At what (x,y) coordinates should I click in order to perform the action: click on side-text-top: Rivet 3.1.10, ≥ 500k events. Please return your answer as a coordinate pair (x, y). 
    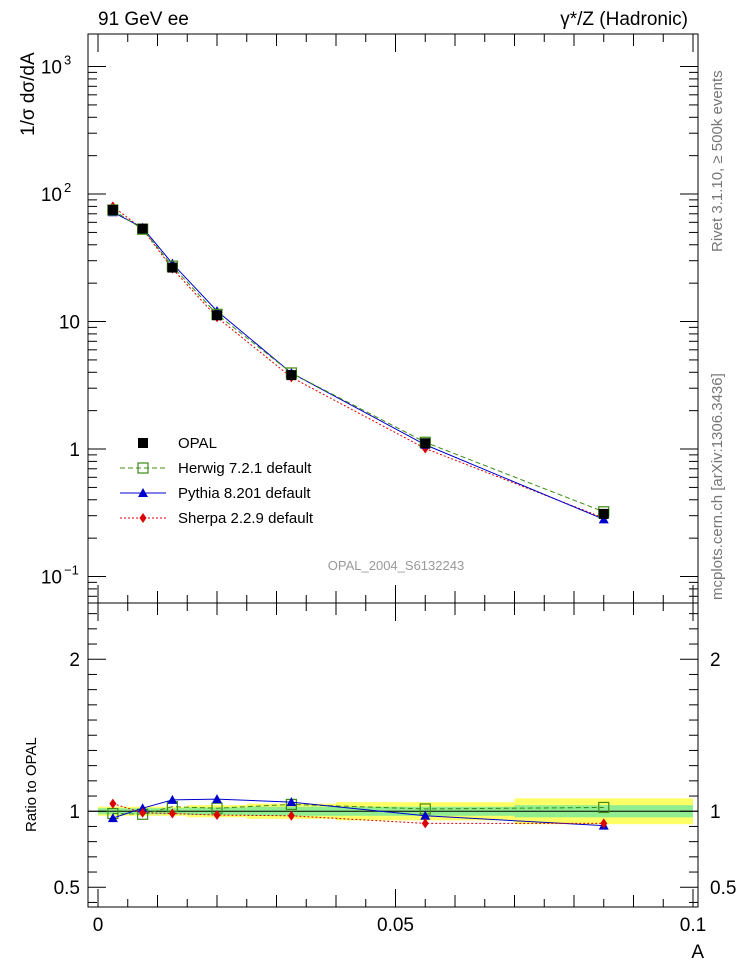
    Looking at the image, I should click on (717, 161).